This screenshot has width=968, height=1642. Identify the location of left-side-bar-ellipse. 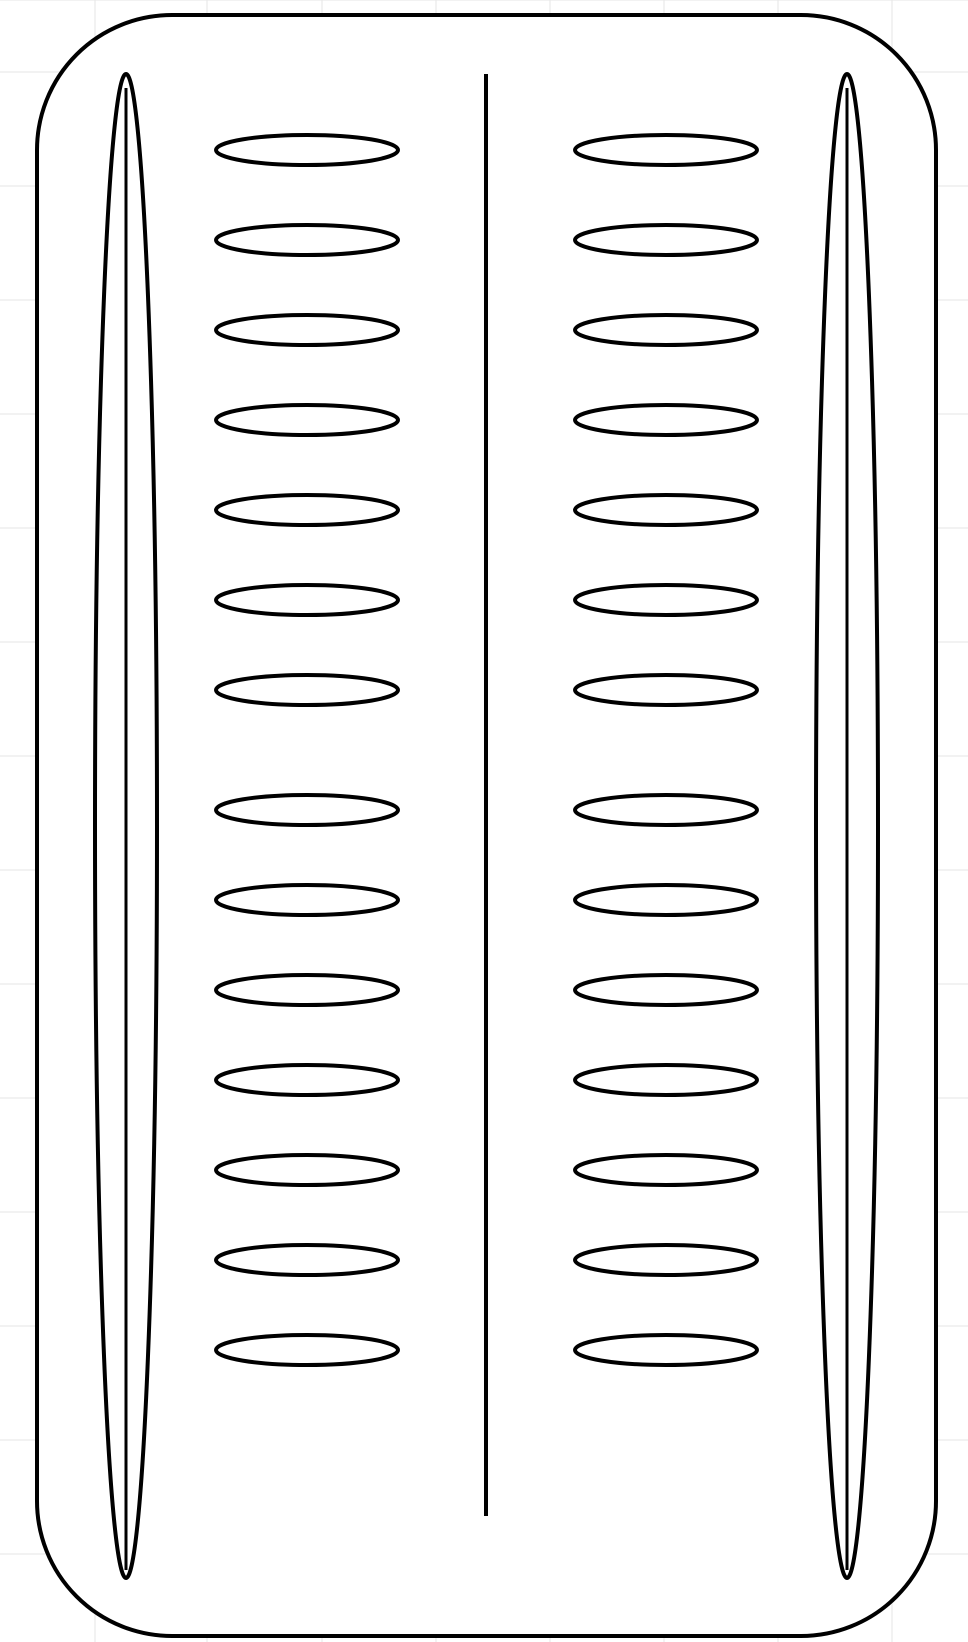
(126, 826).